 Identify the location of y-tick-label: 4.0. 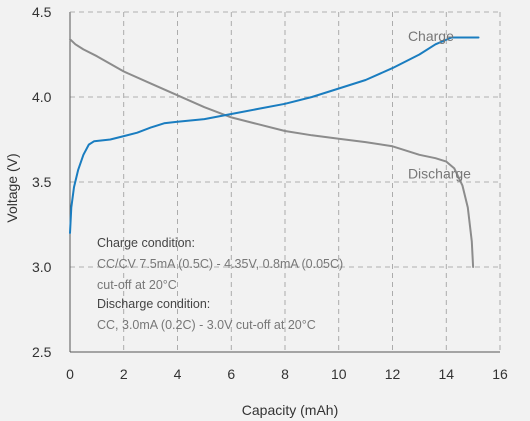
(42, 97).